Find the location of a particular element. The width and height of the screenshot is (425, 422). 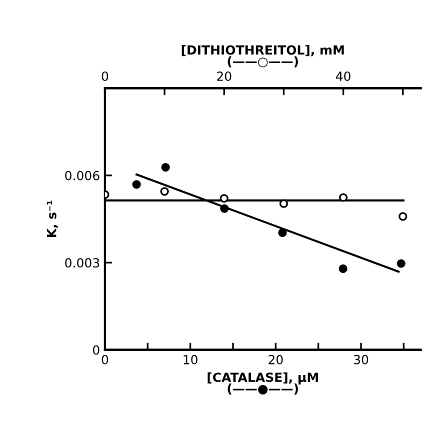

x-tick-label: 10 is located at coordinates (191, 359).